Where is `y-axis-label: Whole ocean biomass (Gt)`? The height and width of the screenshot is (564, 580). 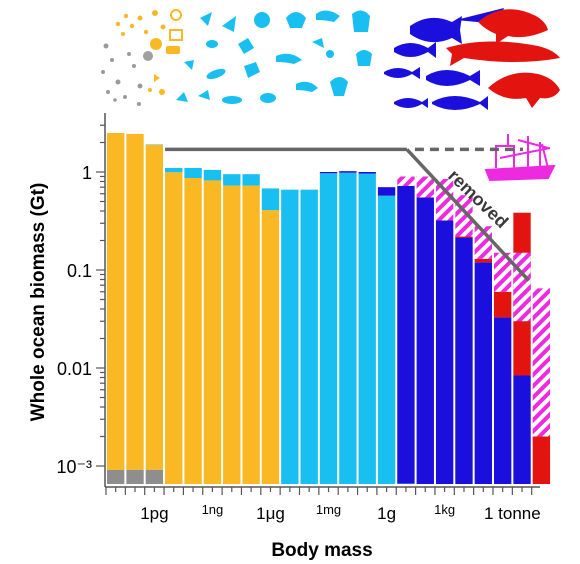 y-axis-label: Whole ocean biomass (Gt) is located at coordinates (38, 302).